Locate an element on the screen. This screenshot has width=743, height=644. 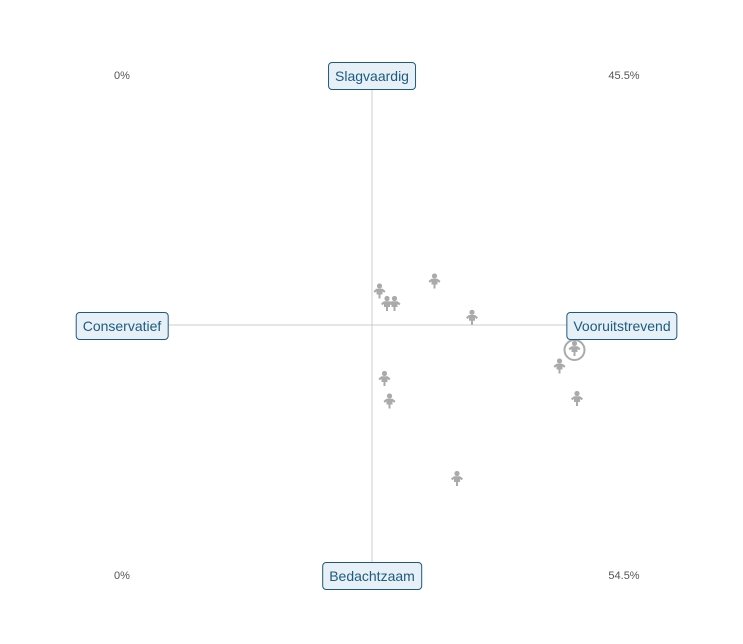
corner-percentage-bottom-right: 54.5% is located at coordinates (624, 576).